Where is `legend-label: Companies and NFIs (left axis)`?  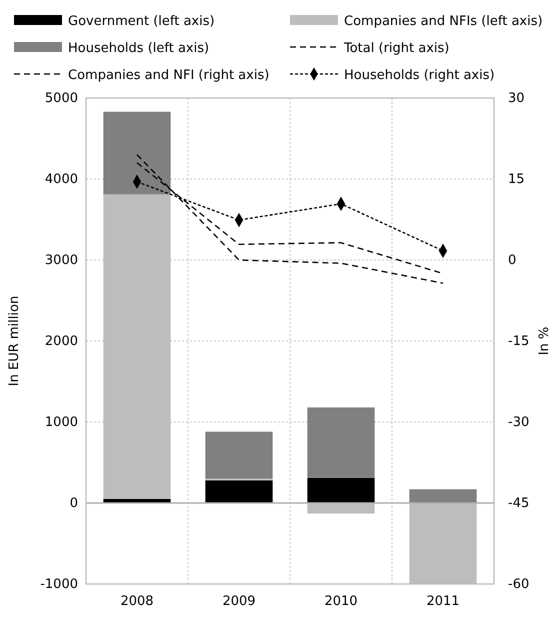 legend-label: Companies and NFIs (left axis) is located at coordinates (443, 21).